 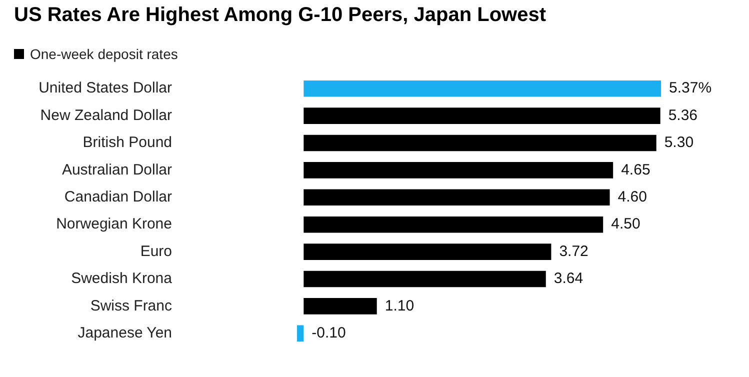 I want to click on y-tick-label: Norwegian Krone, so click(x=114, y=224).